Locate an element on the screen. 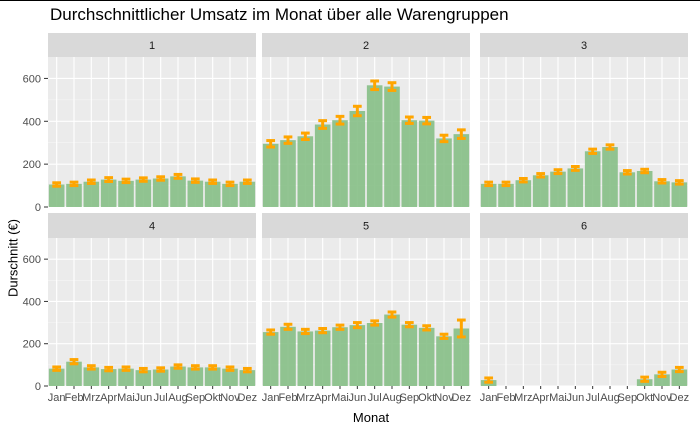 Image resolution: width=700 pixels, height=432 pixels. x-tick-label: Jun is located at coordinates (143, 398).